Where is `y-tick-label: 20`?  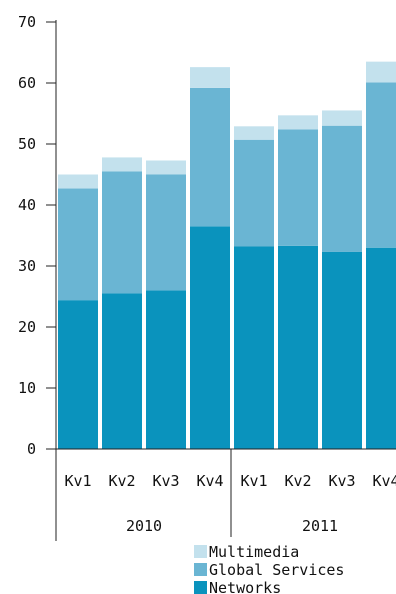
y-tick-label: 20 is located at coordinates (27, 327).